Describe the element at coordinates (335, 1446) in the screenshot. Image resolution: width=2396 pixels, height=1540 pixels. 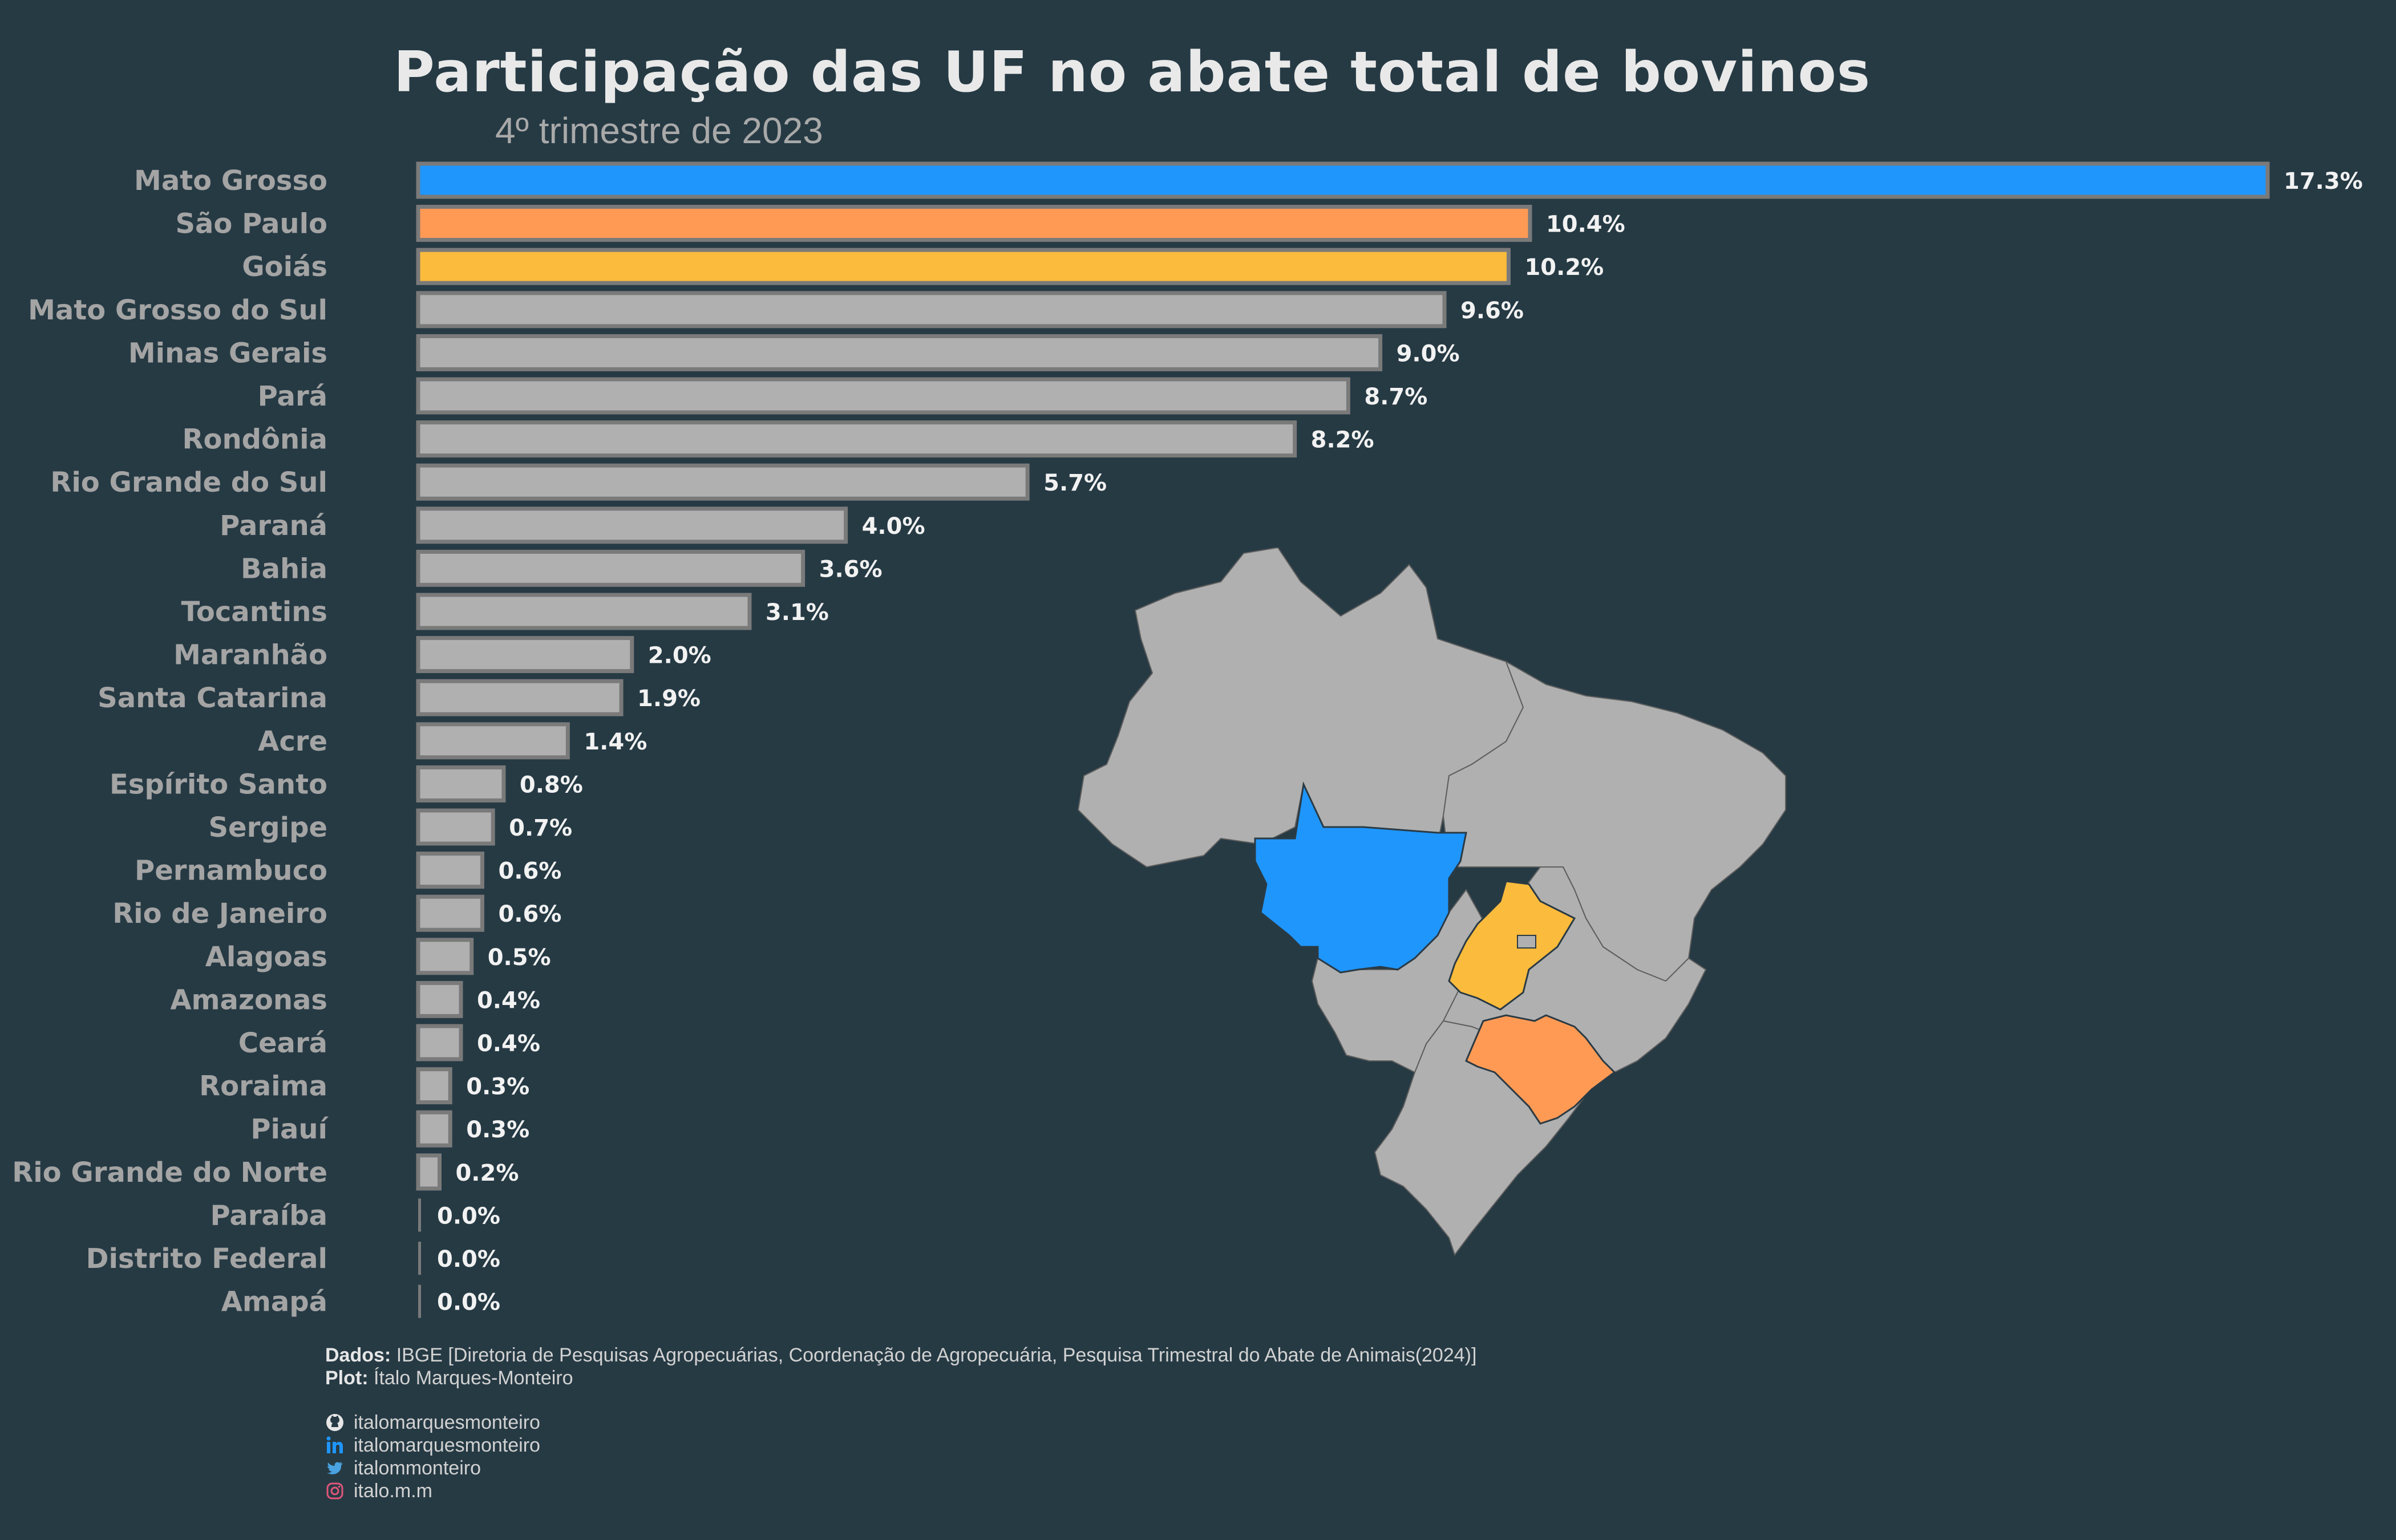
I see `linkedin-icon` at that location.